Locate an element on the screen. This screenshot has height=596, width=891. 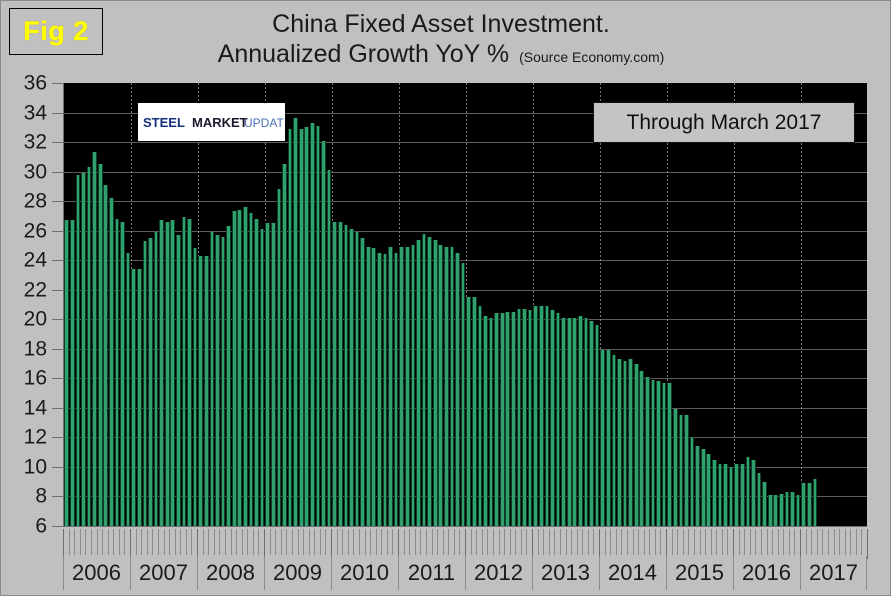
y-axis-tick-label: 34 is located at coordinates (35, 113).